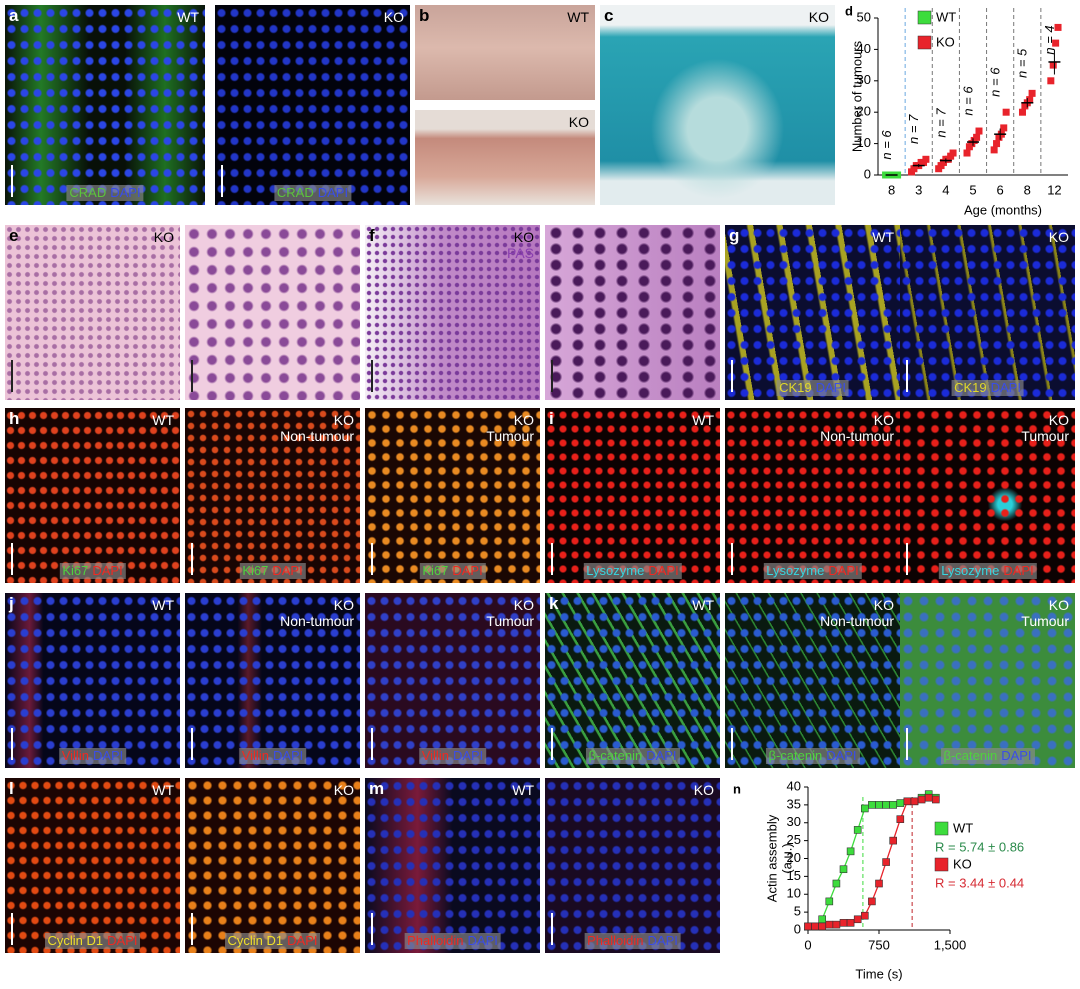  I want to click on corner-text: Non-tumour, so click(317, 436).